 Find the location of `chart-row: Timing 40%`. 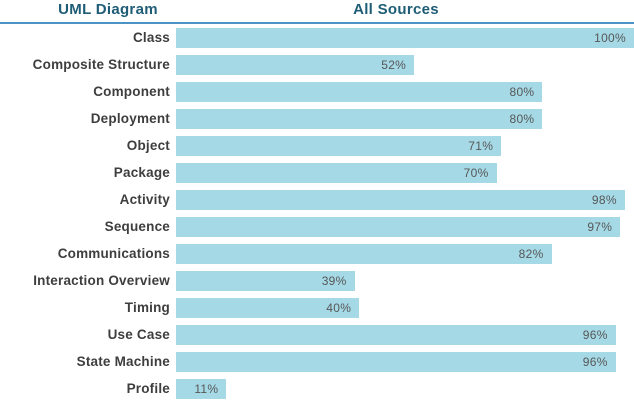

chart-row: Timing 40% is located at coordinates (317, 311).